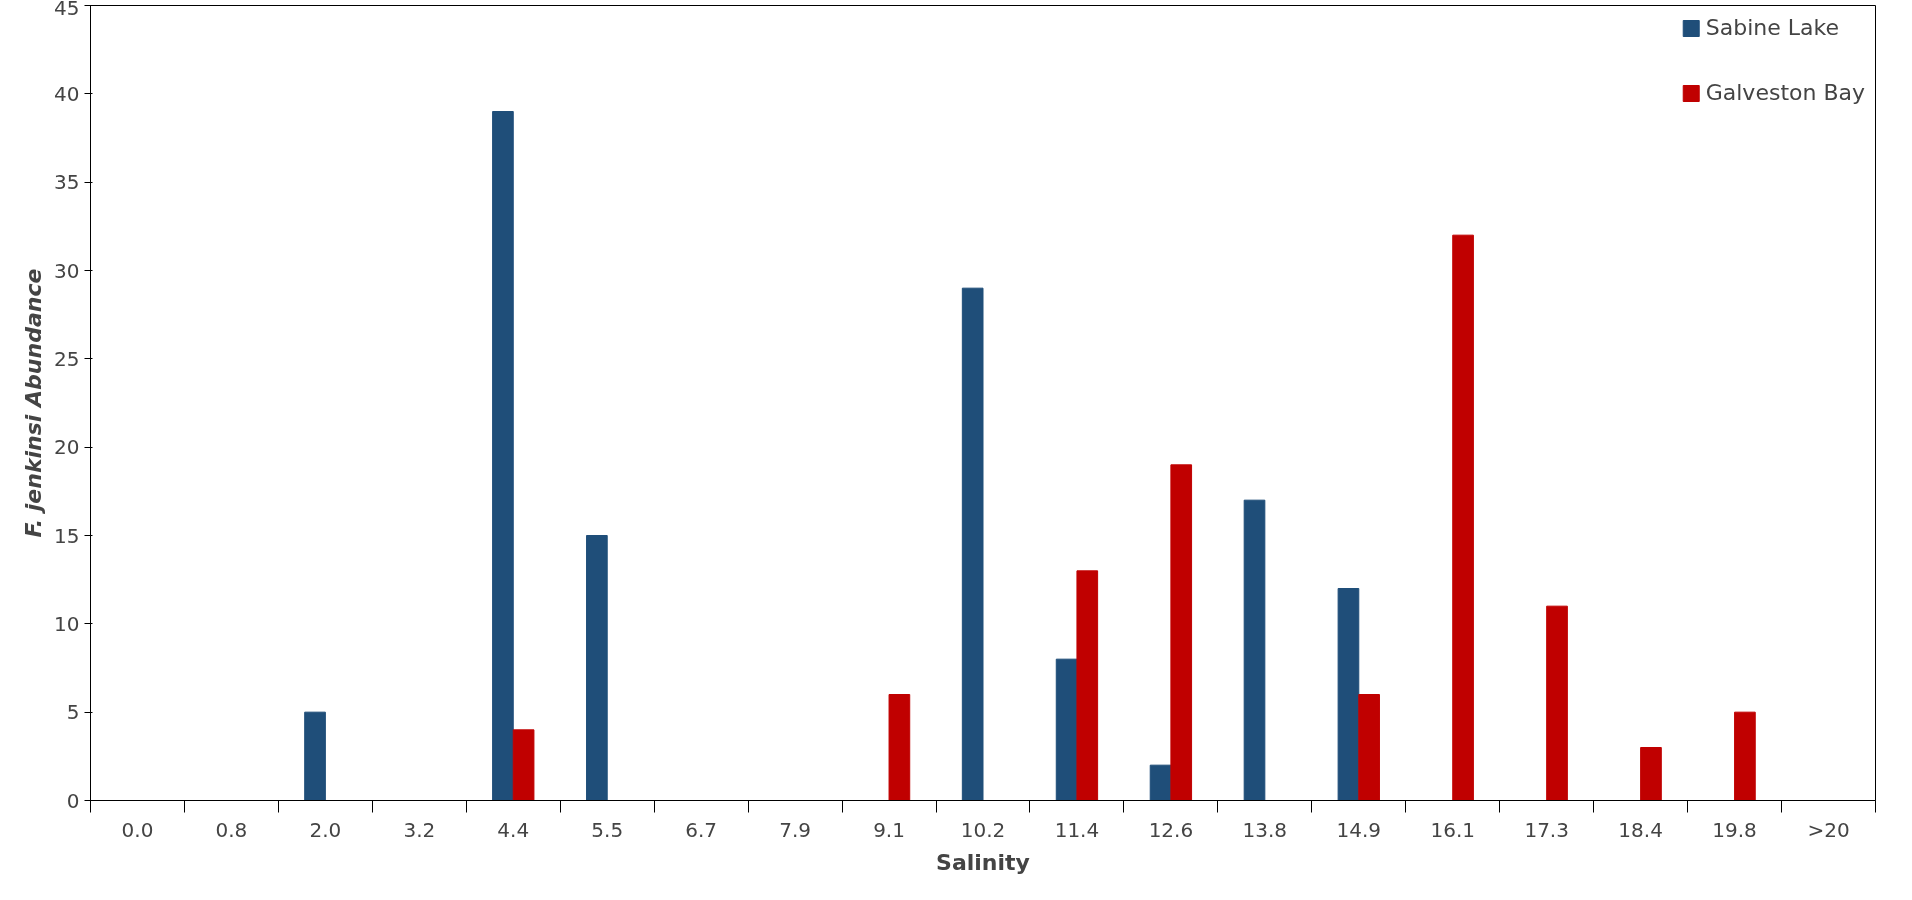 The height and width of the screenshot is (900, 1912). I want to click on y-tick-label: 5, so click(73, 712).